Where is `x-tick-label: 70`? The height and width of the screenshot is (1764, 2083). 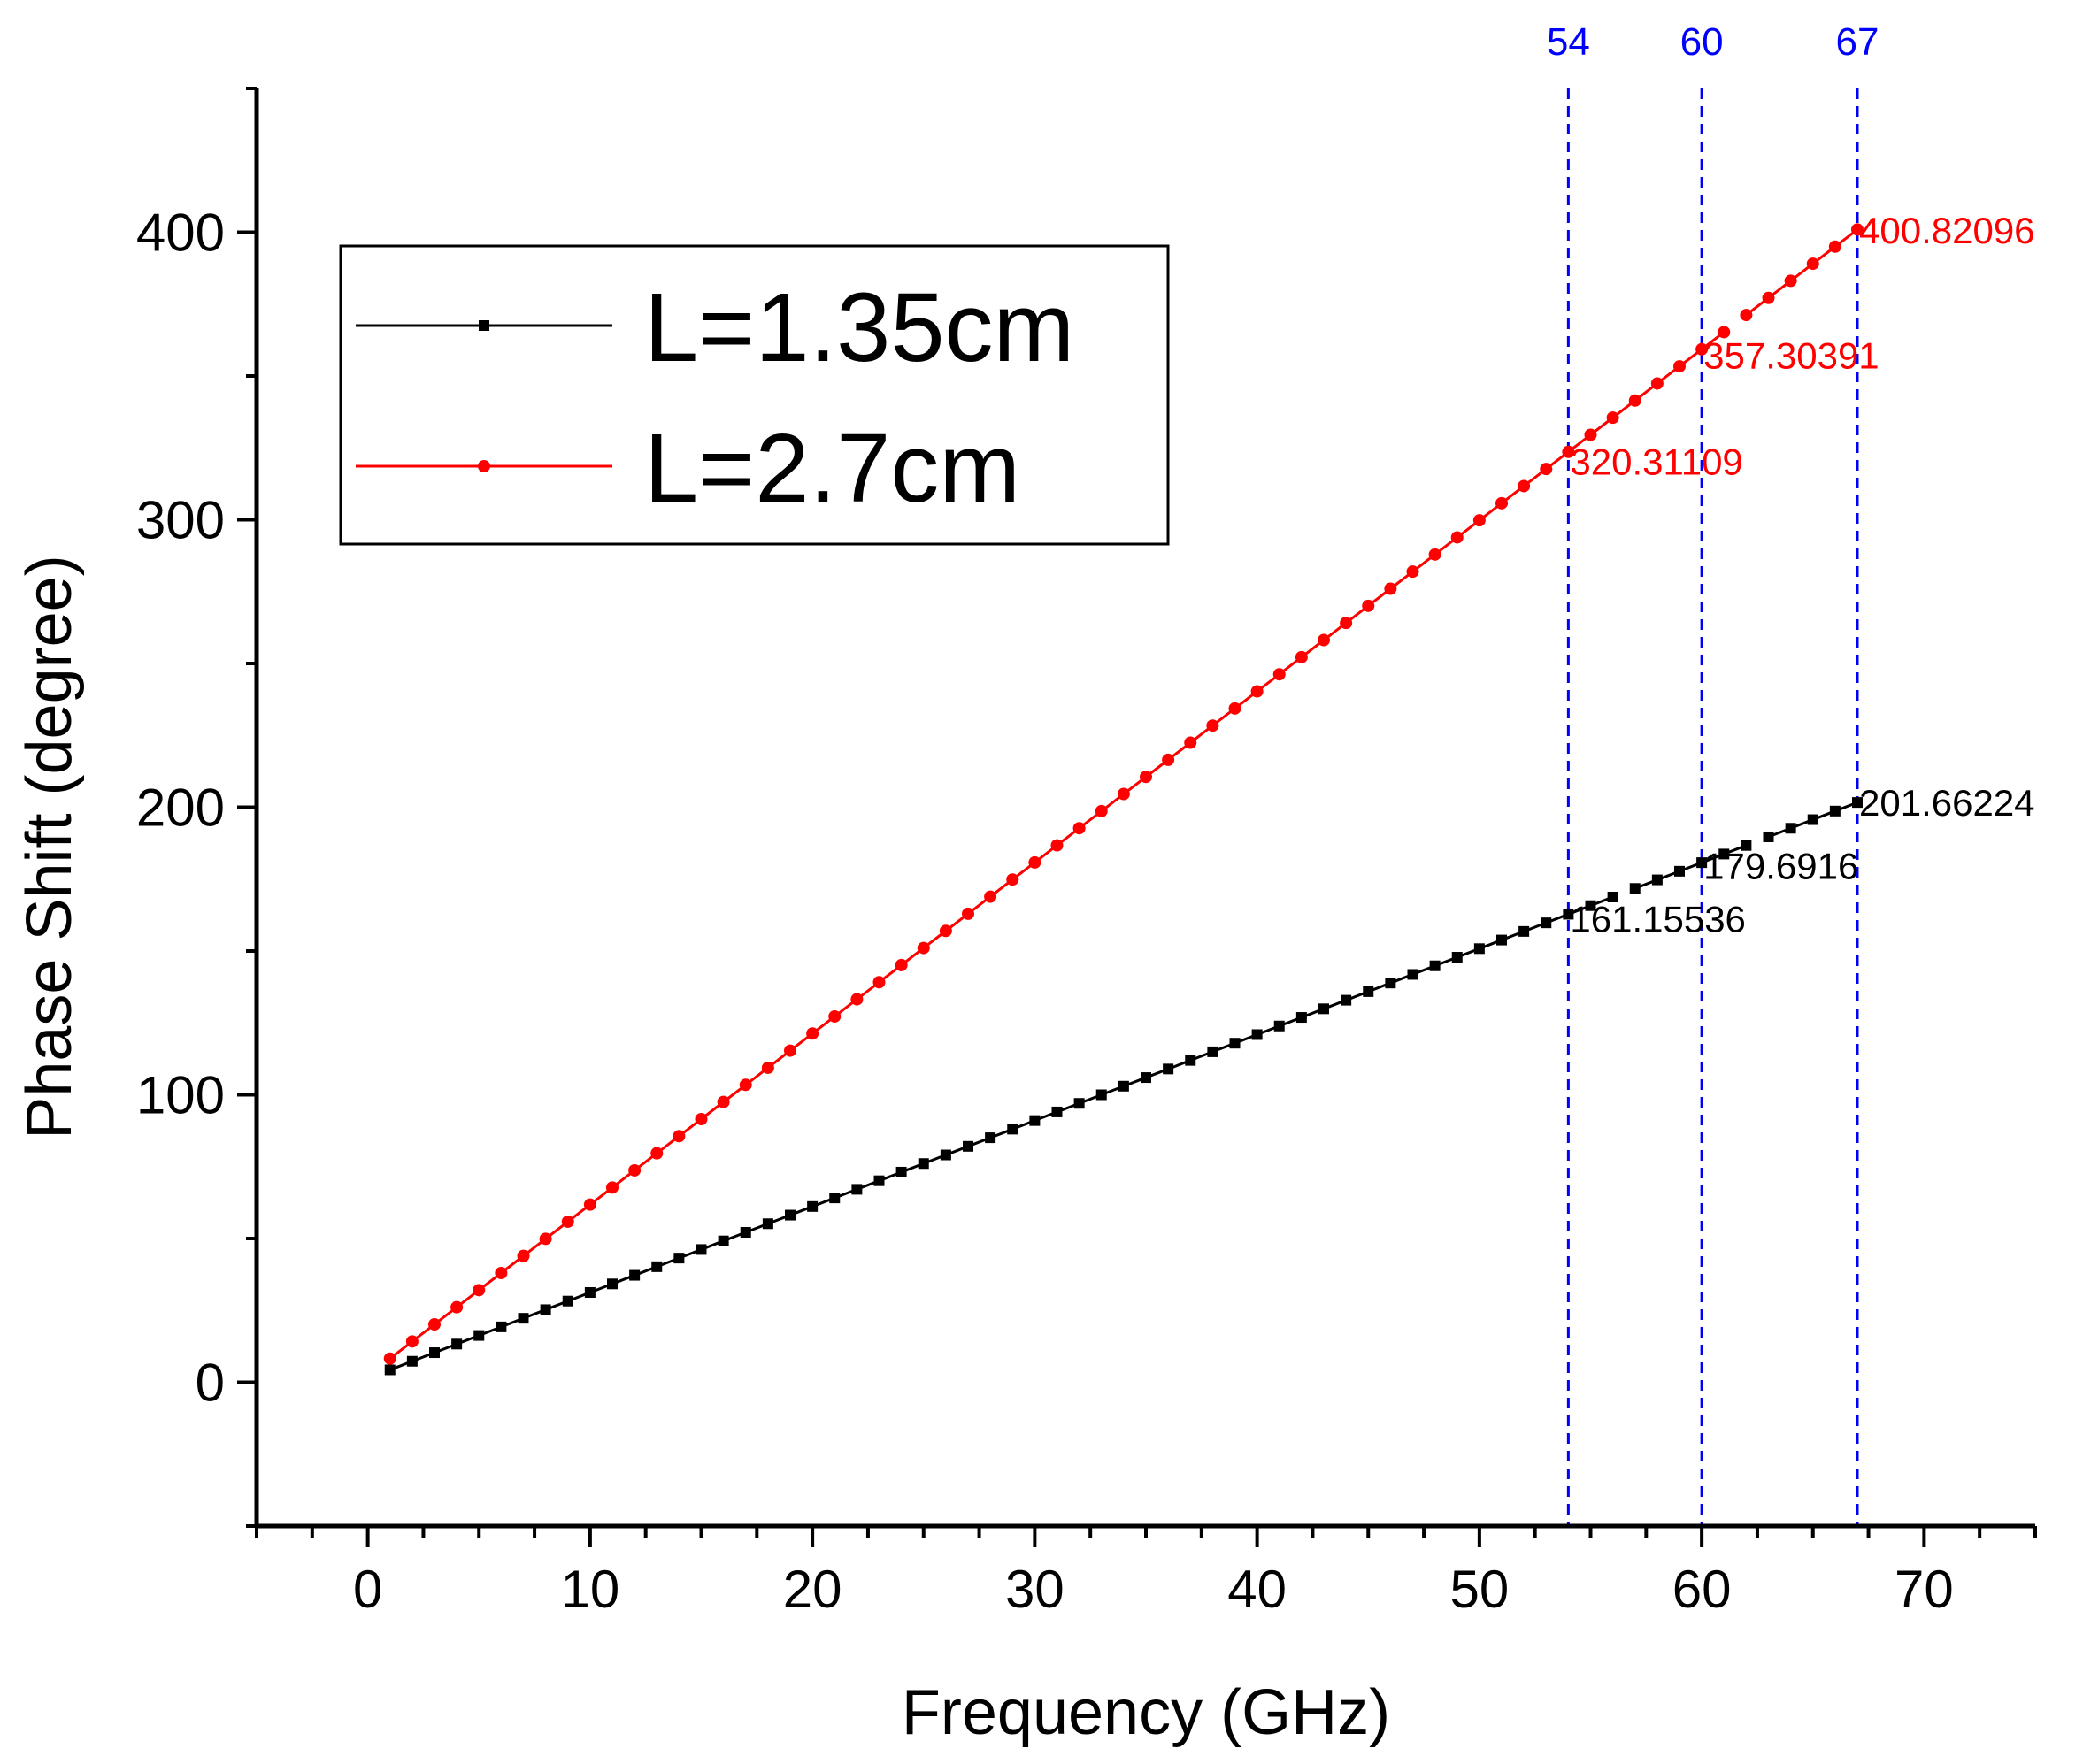 x-tick-label: 70 is located at coordinates (1925, 1590).